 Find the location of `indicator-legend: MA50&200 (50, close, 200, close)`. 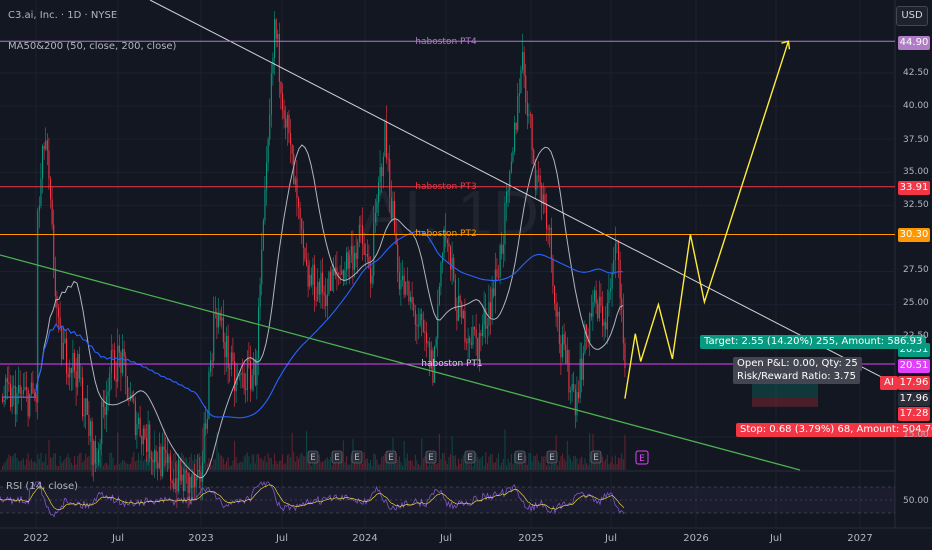

indicator-legend: MA50&200 (50, close, 200, close) is located at coordinates (92, 46).